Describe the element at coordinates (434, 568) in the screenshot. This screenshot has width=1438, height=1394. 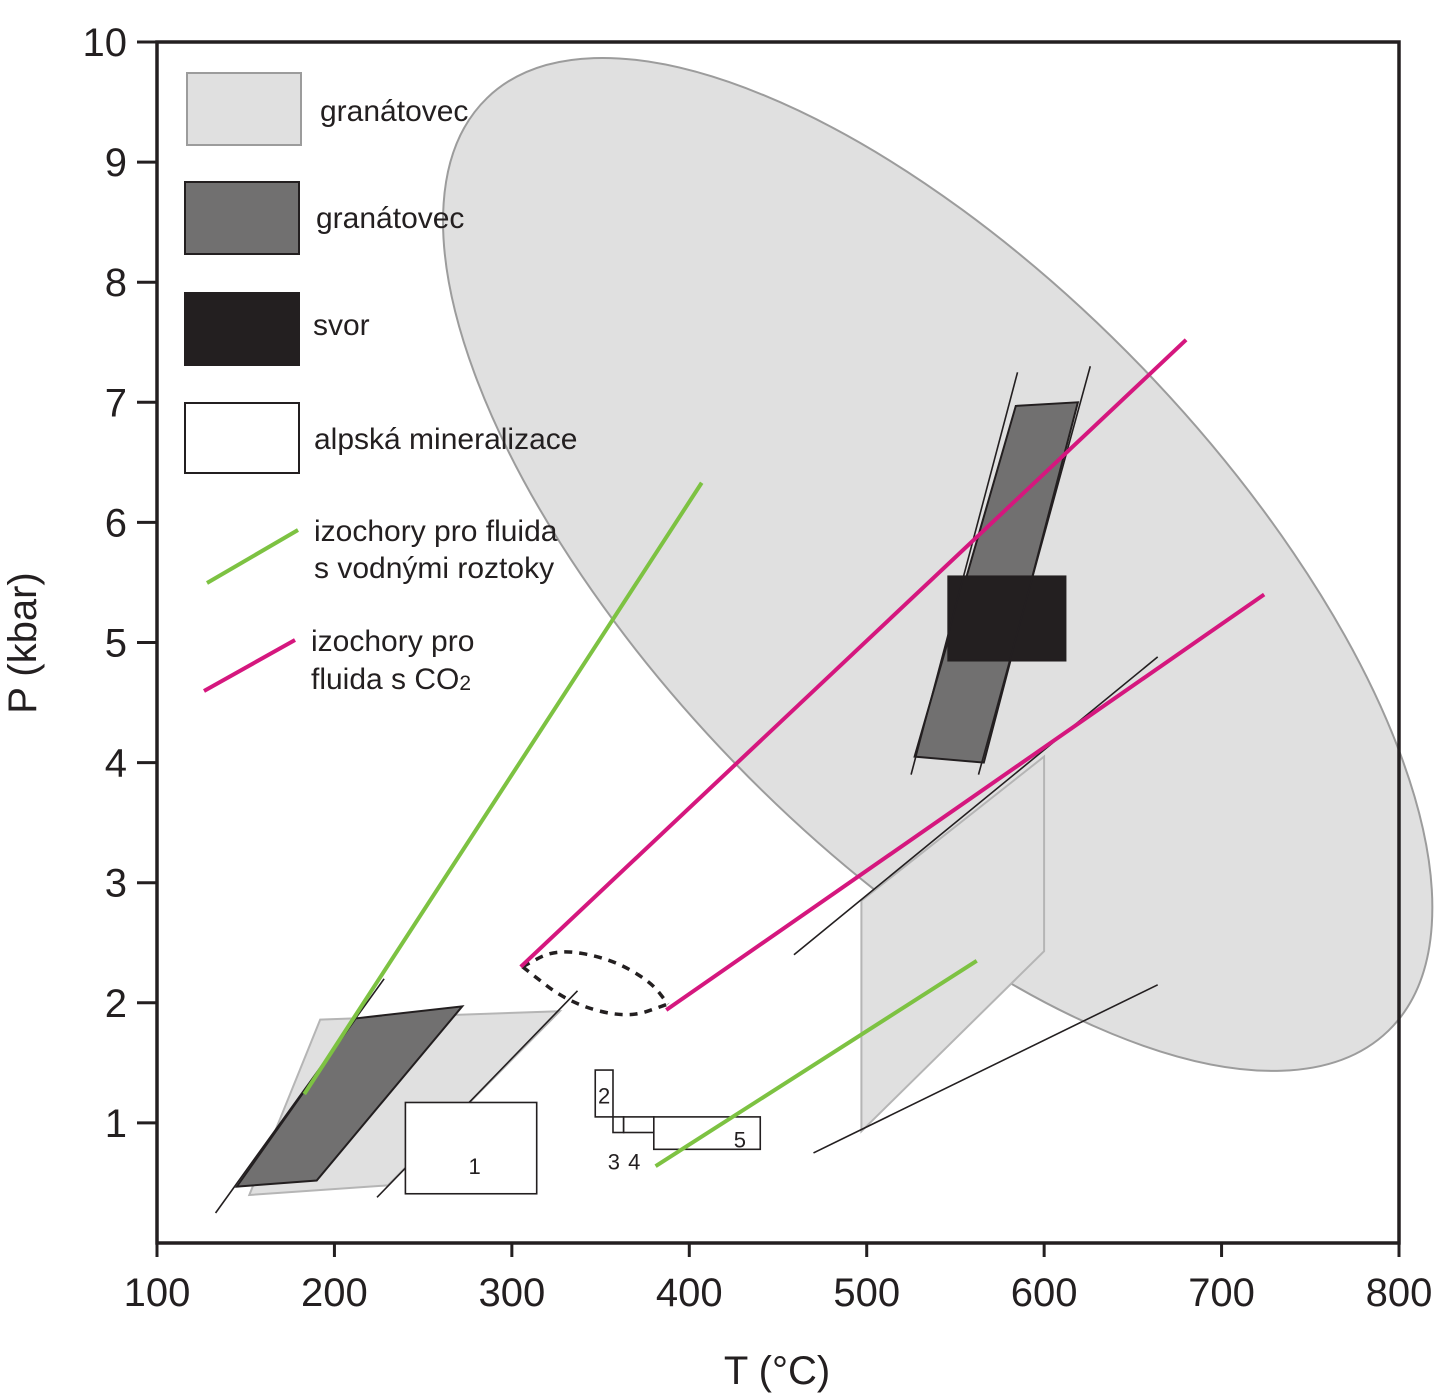
I see `legend-label-water-line2: s vodnými roztoky` at that location.